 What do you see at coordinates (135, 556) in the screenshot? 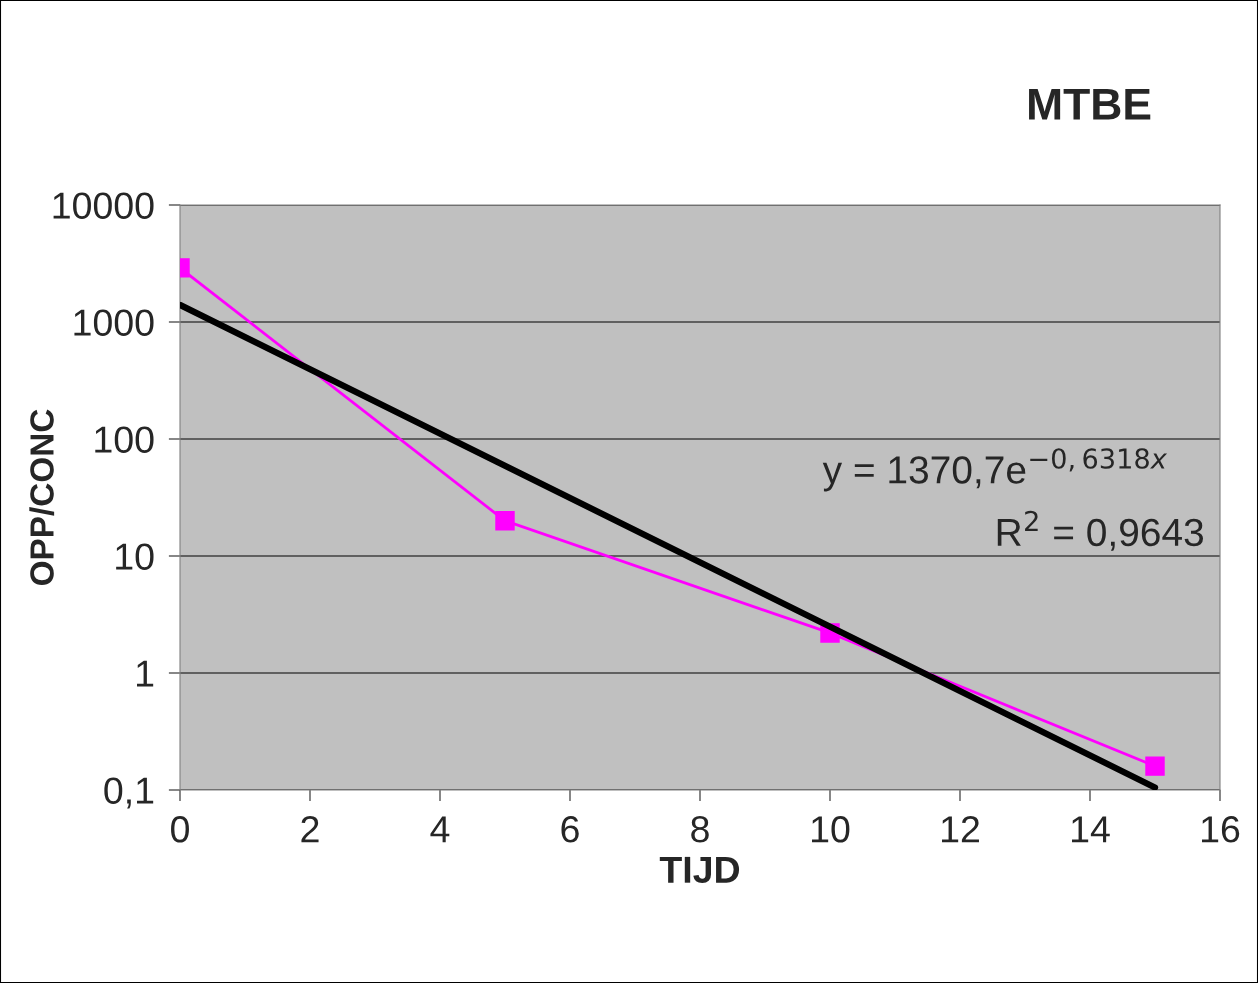
I see `y-tick-label: 10` at bounding box center [135, 556].